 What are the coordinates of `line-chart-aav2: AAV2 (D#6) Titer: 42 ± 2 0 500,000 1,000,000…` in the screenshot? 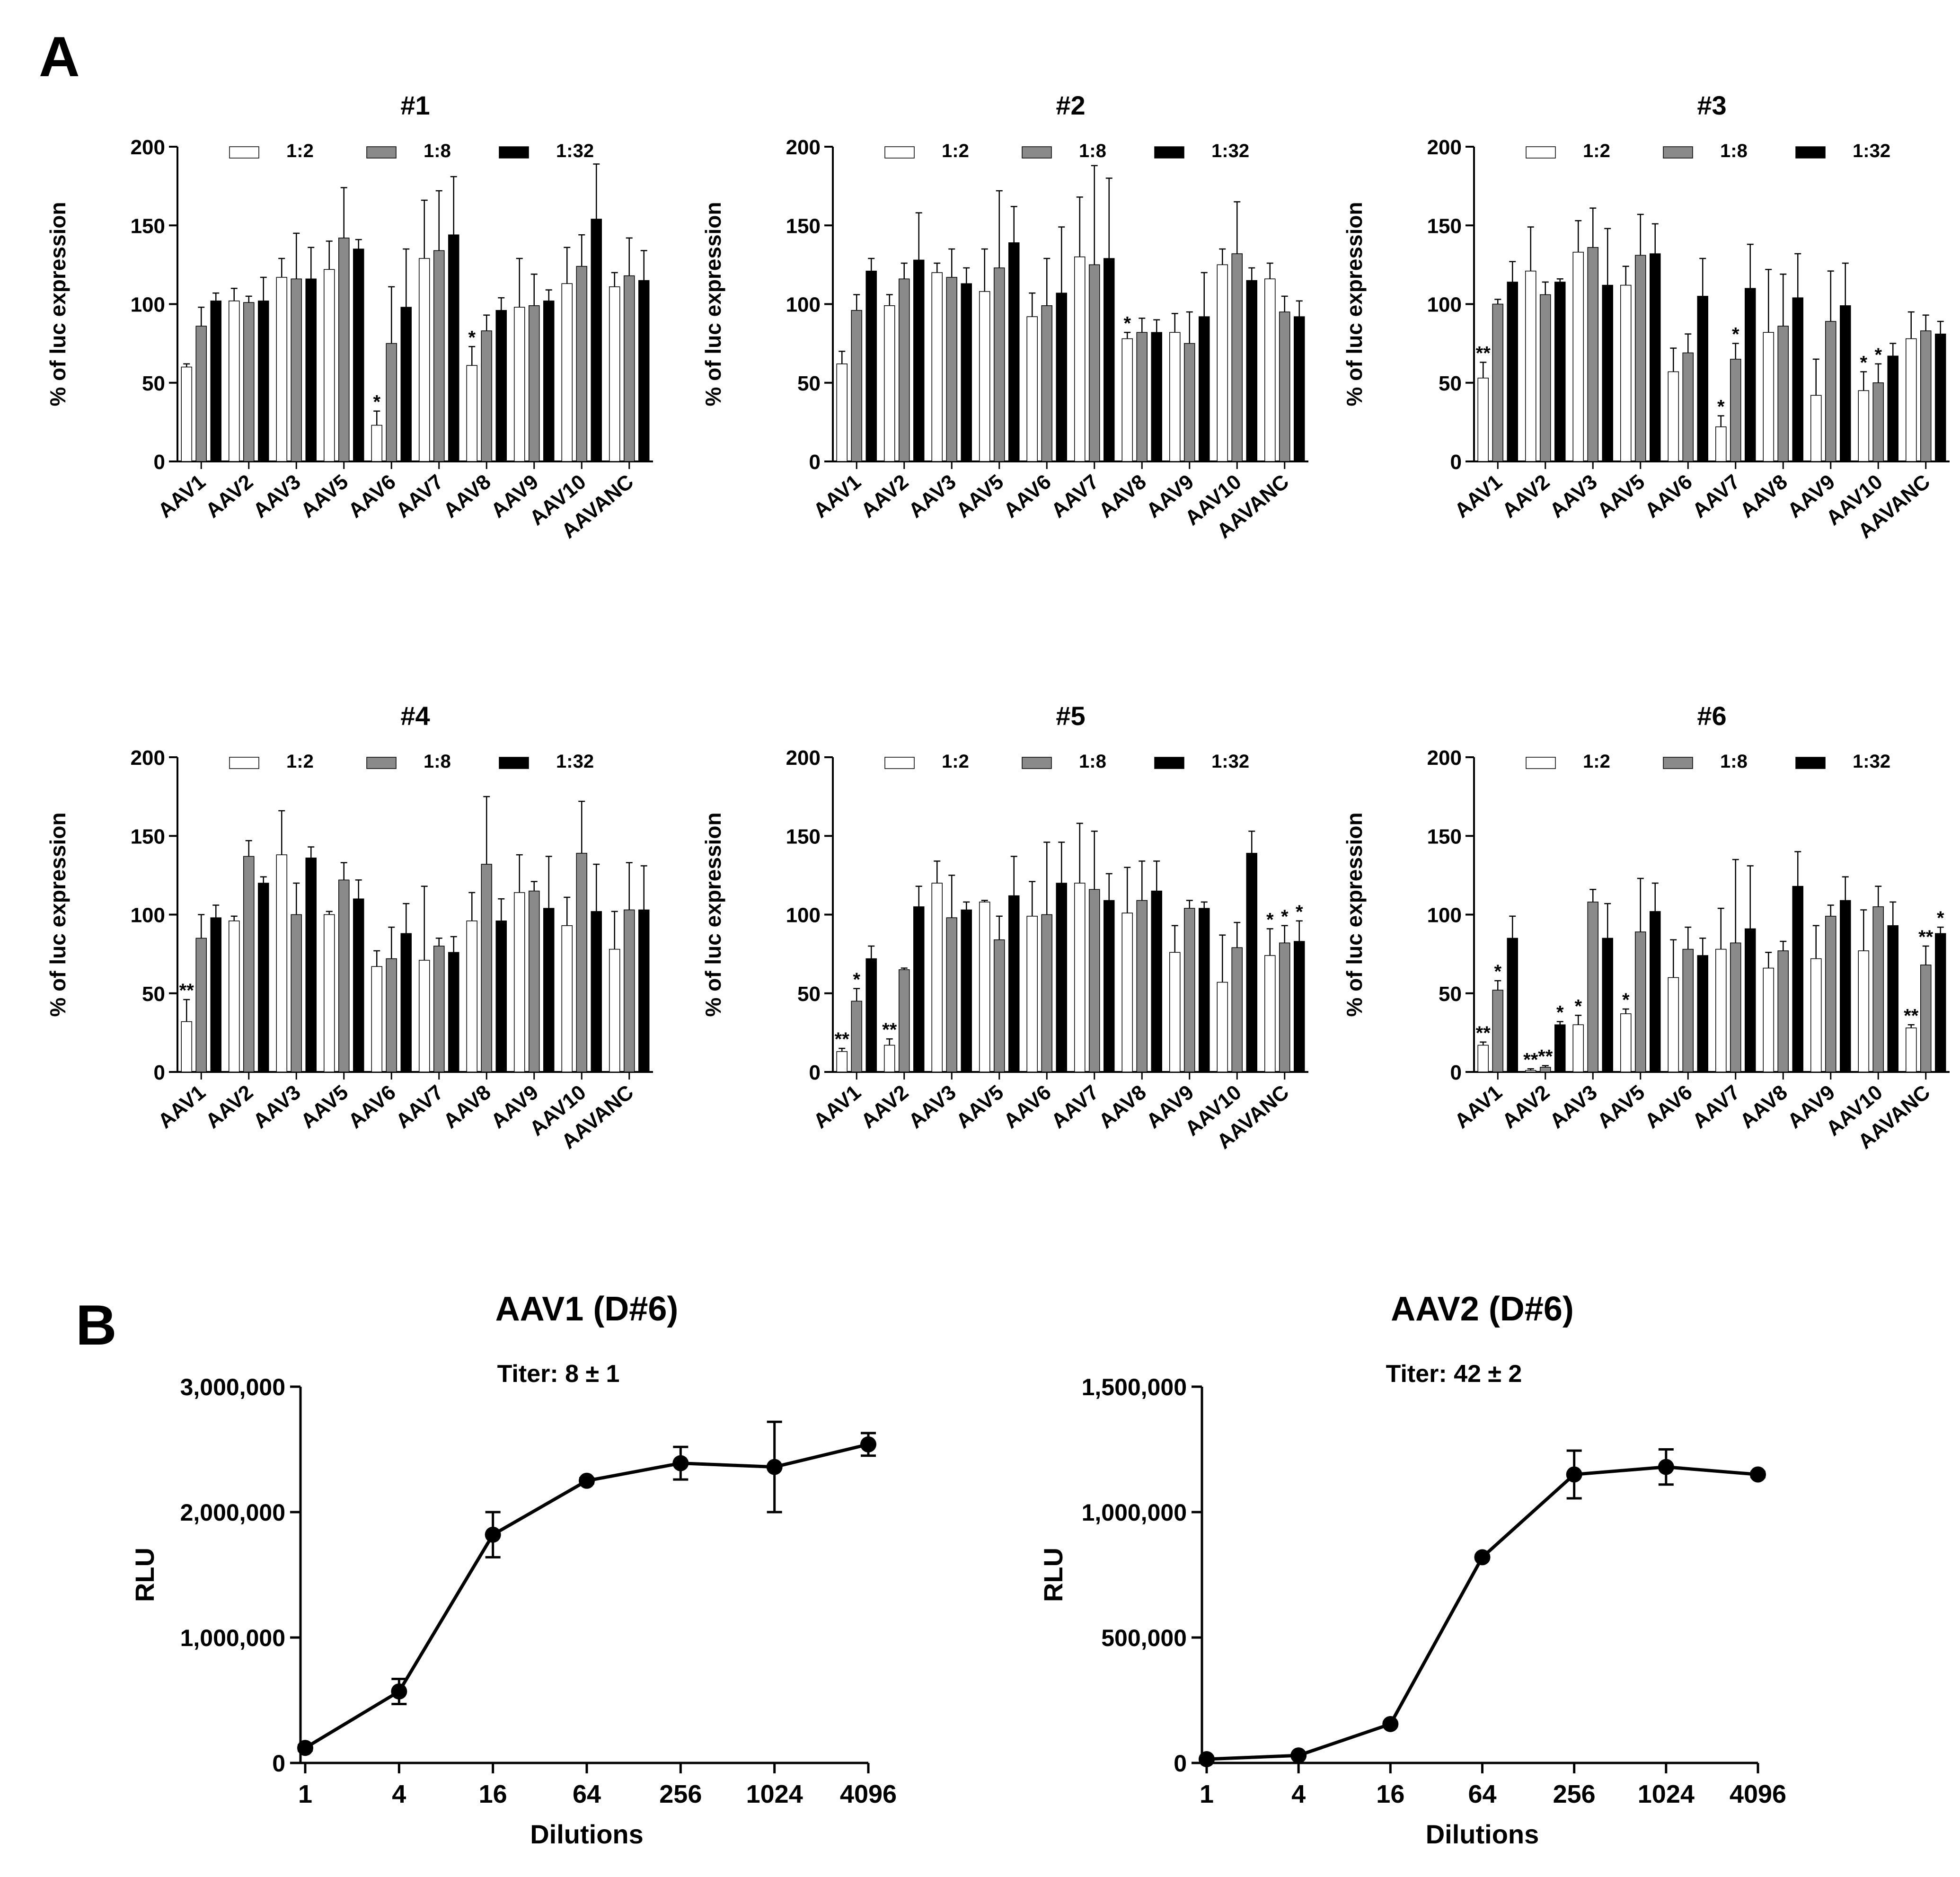 It's located at (1412, 1571).